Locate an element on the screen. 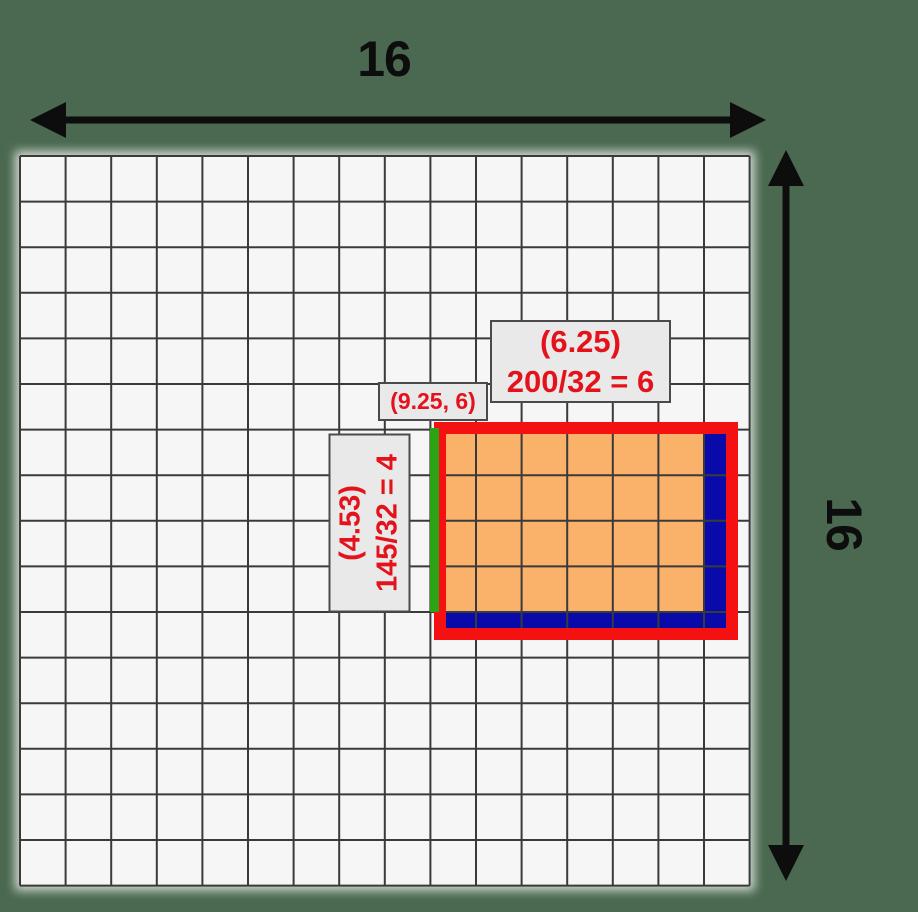  width-arrow-left-head is located at coordinates (48, 120).